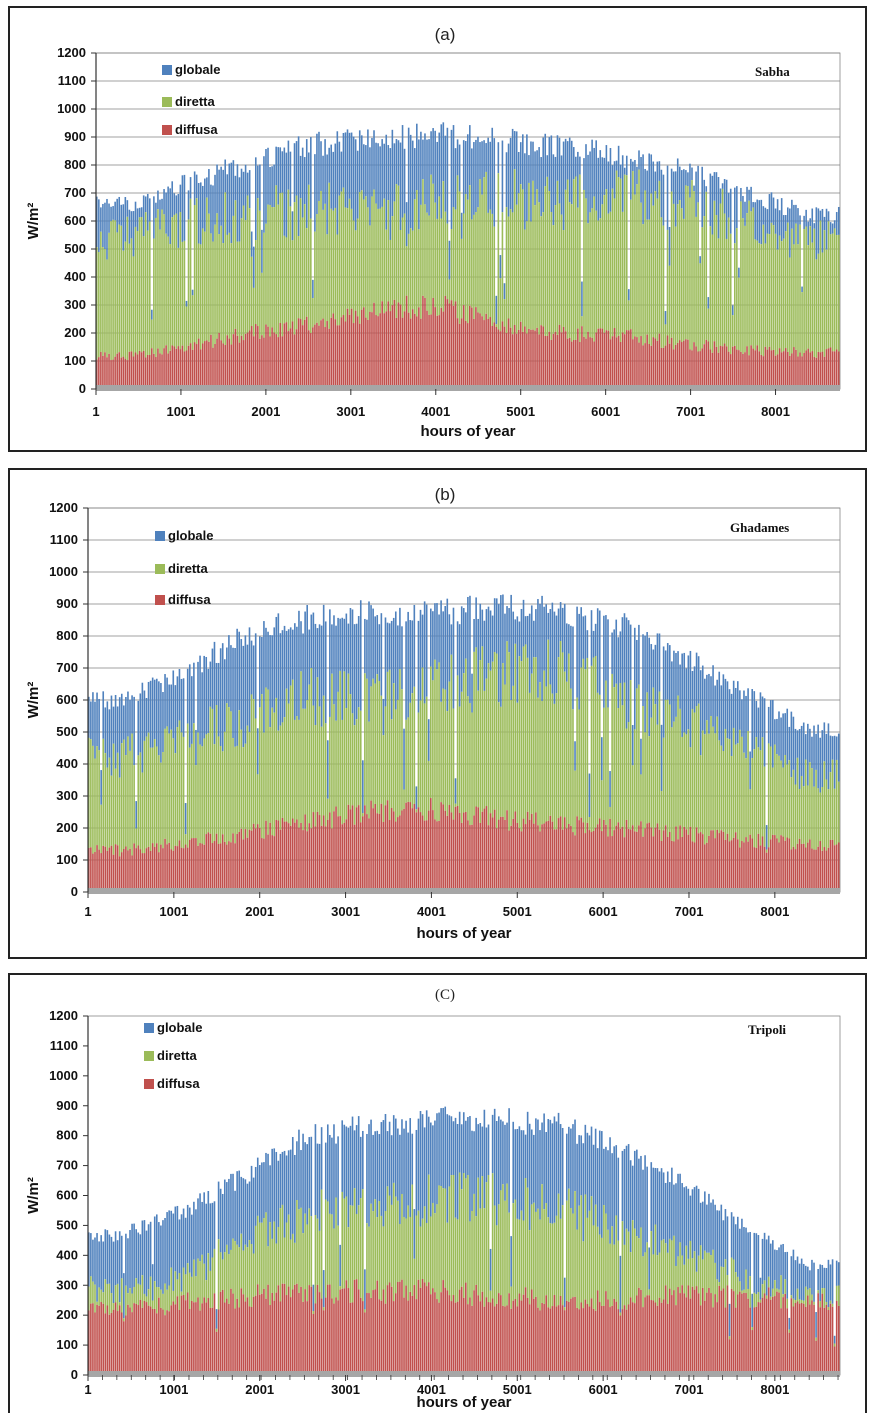 Image resolution: width=875 pixels, height=1415 pixels. I want to click on legend-swatch-diretta, so click(160, 569).